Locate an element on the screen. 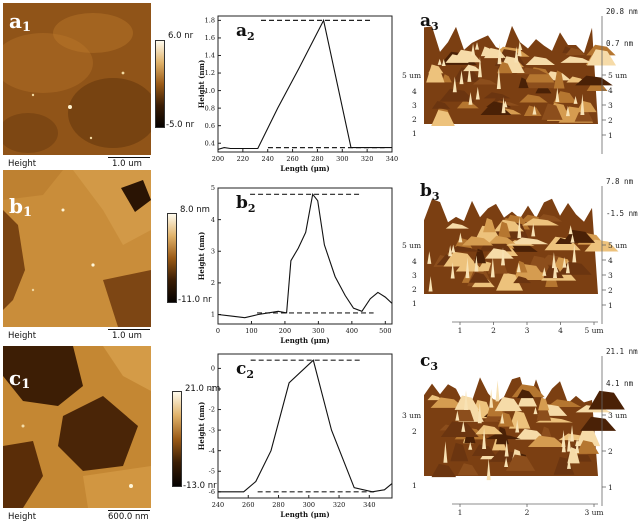 Image resolution: width=642 pixels, height=528 pixels. afm-3d-render-b3: 7.8 nm -1.5 nm 5 um 4 3 2 1 5 um 4 3 2 1 1 2 3 4 5 um b3 is located at coordinates (520, 256).